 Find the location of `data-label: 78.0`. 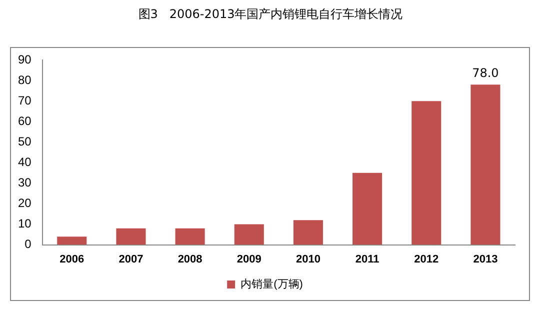

data-label: 78.0 is located at coordinates (485, 73).